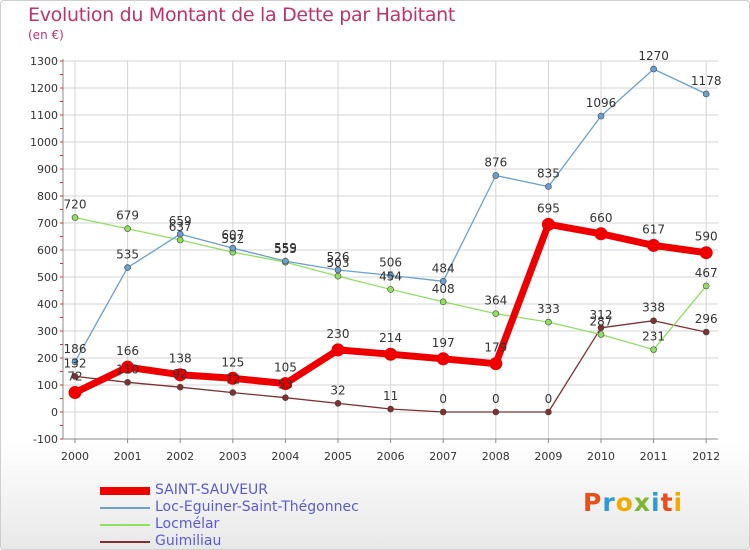  Describe the element at coordinates (495, 162) in the screenshot. I see `data-label: 876` at that location.